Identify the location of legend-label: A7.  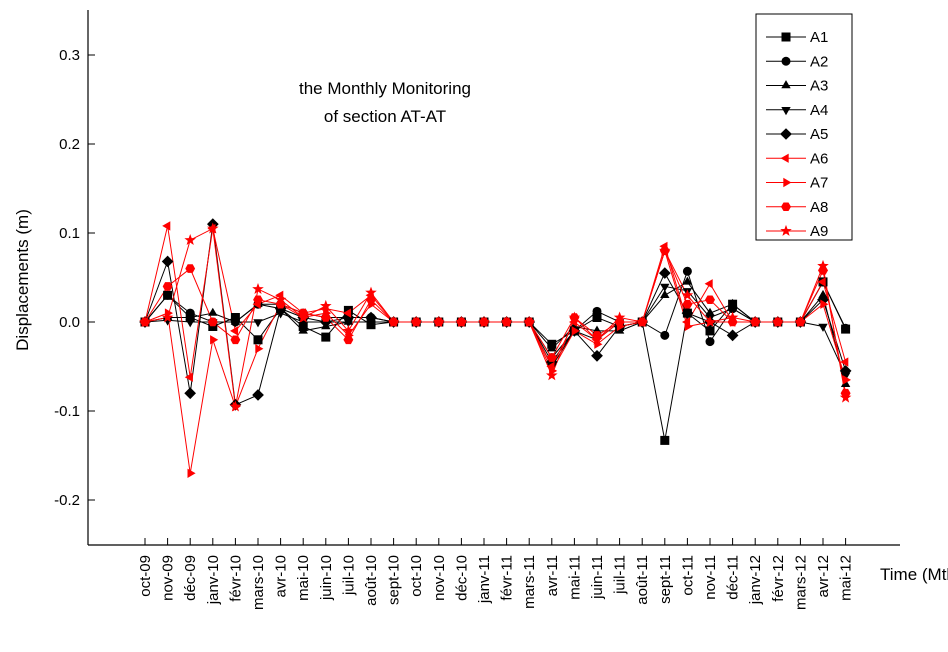
(819, 183).